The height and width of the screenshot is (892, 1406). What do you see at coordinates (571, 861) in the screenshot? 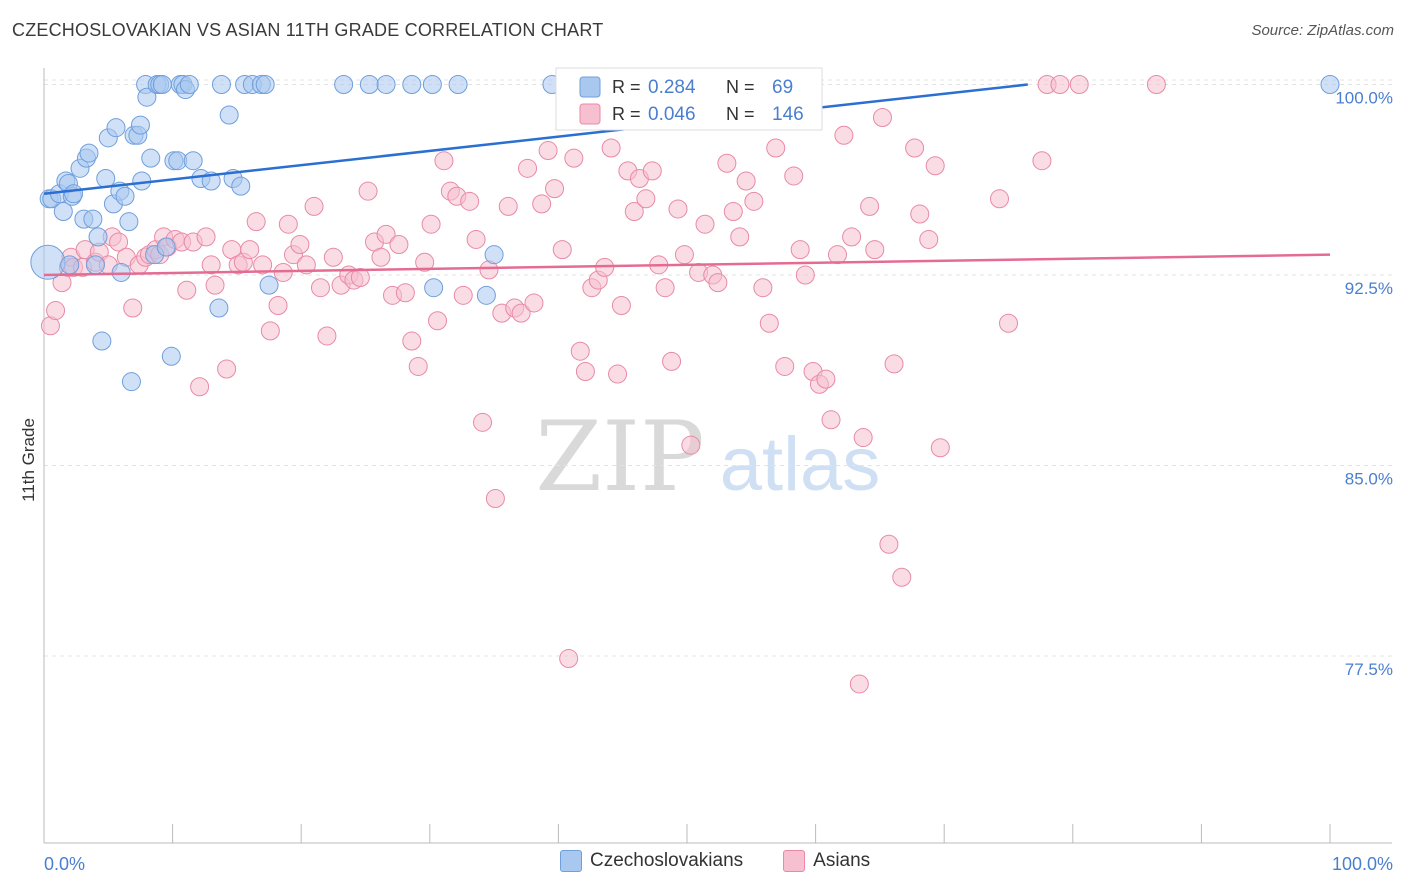
I see `legend-swatch-czechoslovakians` at bounding box center [571, 861].